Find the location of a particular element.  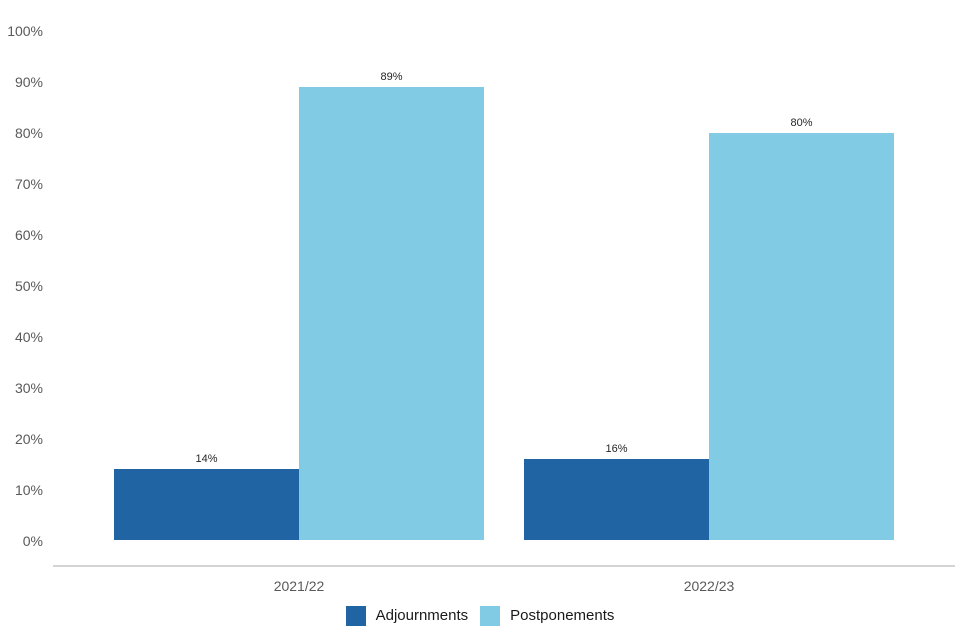

bar-adjournments-2021/22 is located at coordinates (206, 505).